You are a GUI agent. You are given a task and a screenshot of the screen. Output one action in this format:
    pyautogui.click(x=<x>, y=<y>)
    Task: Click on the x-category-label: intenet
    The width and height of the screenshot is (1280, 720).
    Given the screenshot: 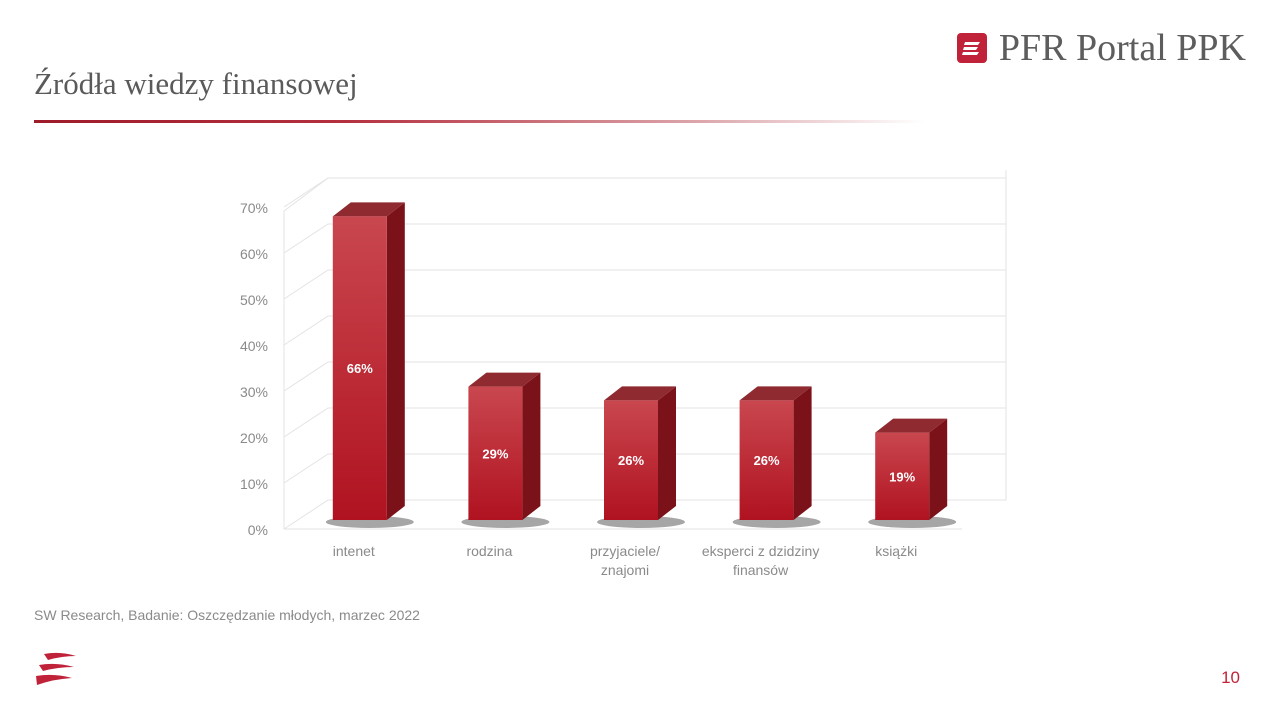 What is the action you would take?
    pyautogui.click(x=354, y=551)
    